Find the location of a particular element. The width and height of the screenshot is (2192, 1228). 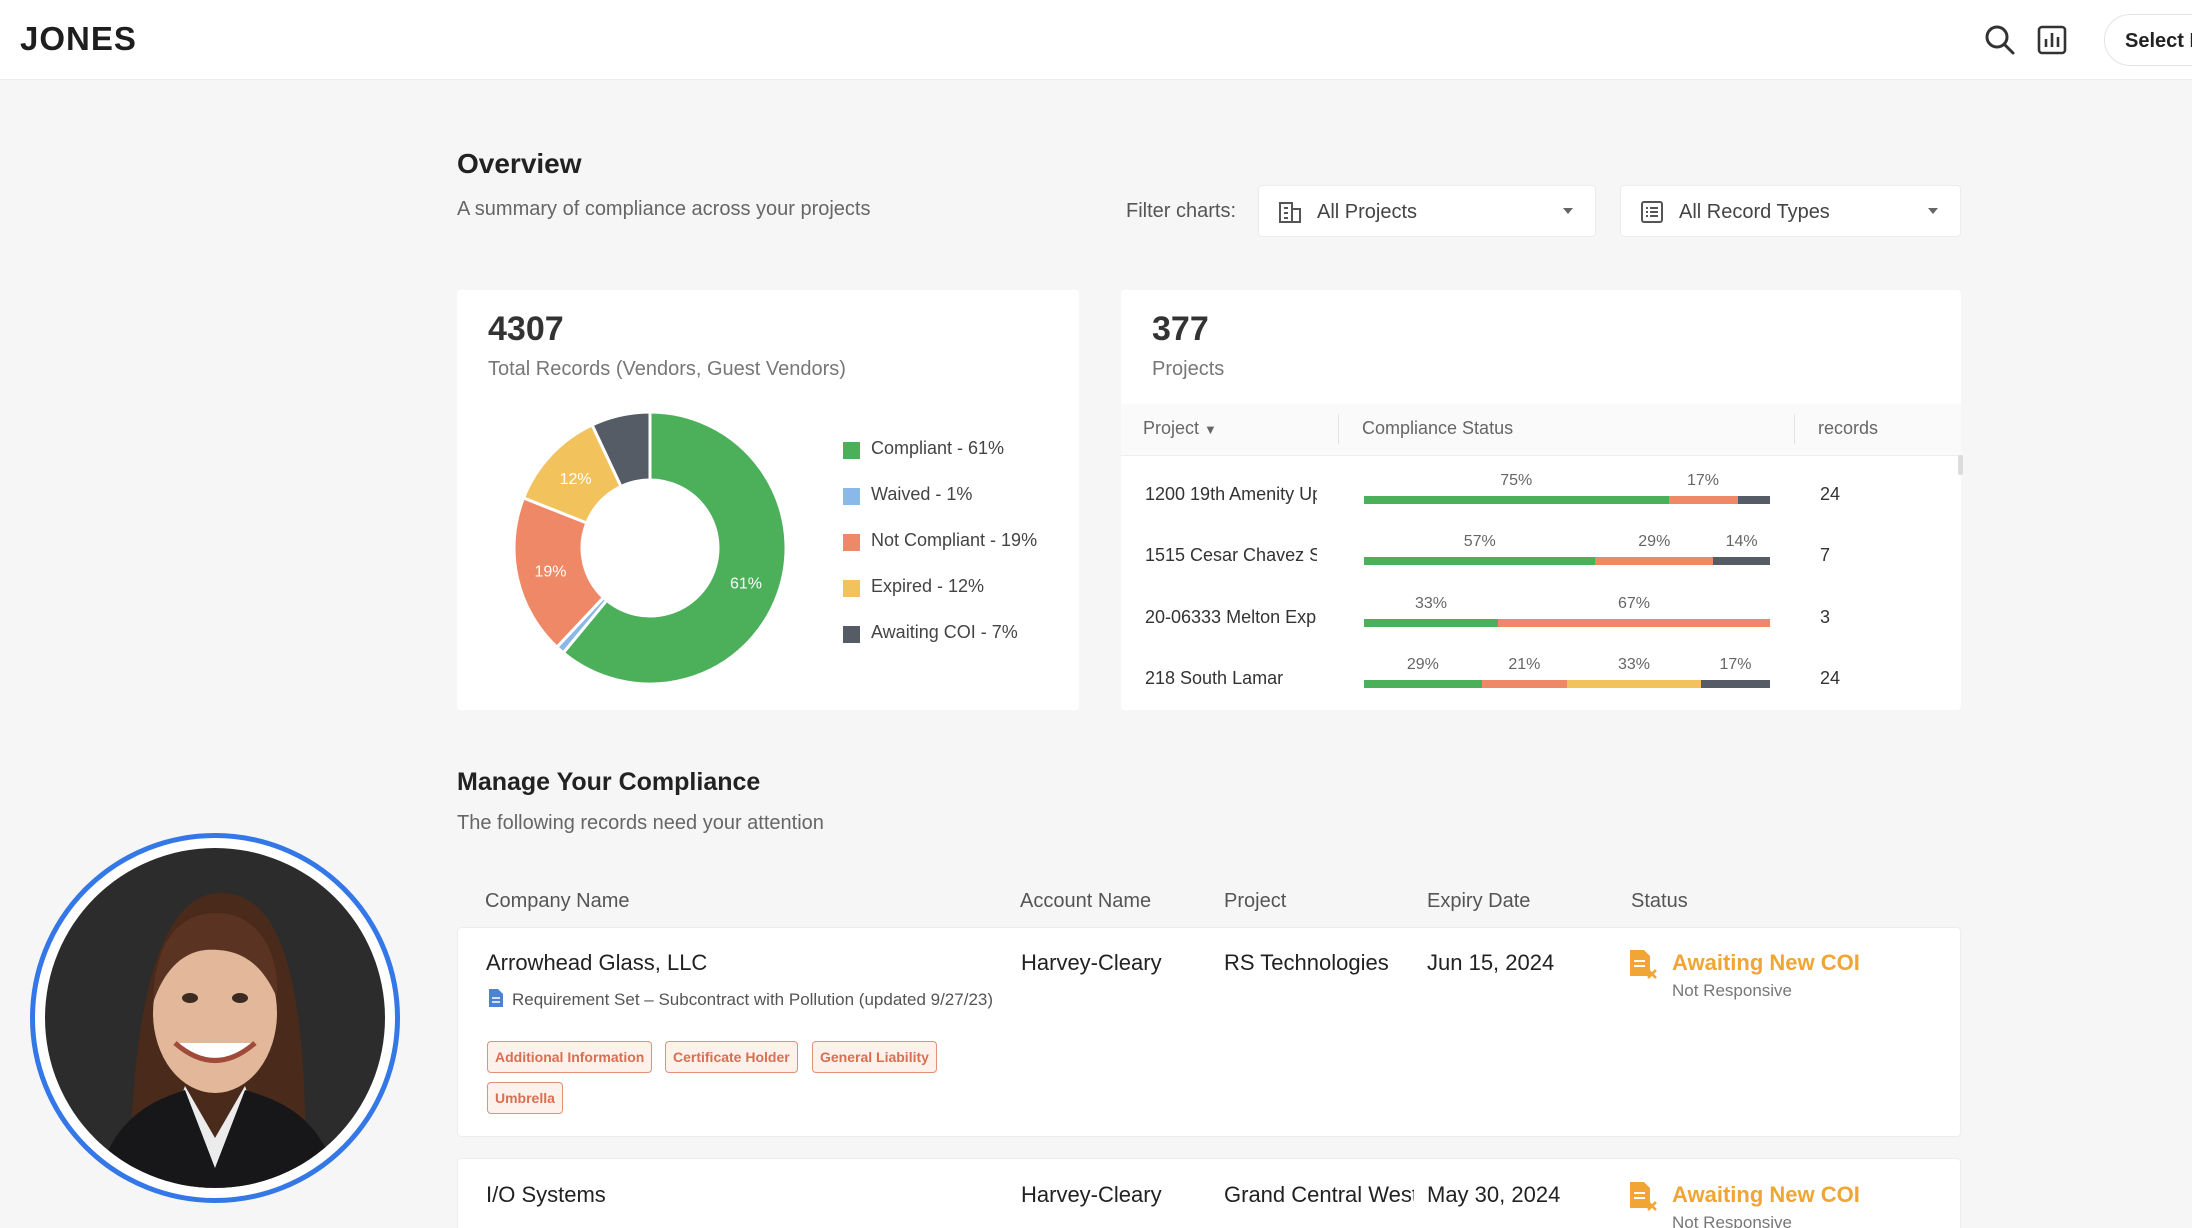

tag-badge: Umbrella is located at coordinates (525, 1098).